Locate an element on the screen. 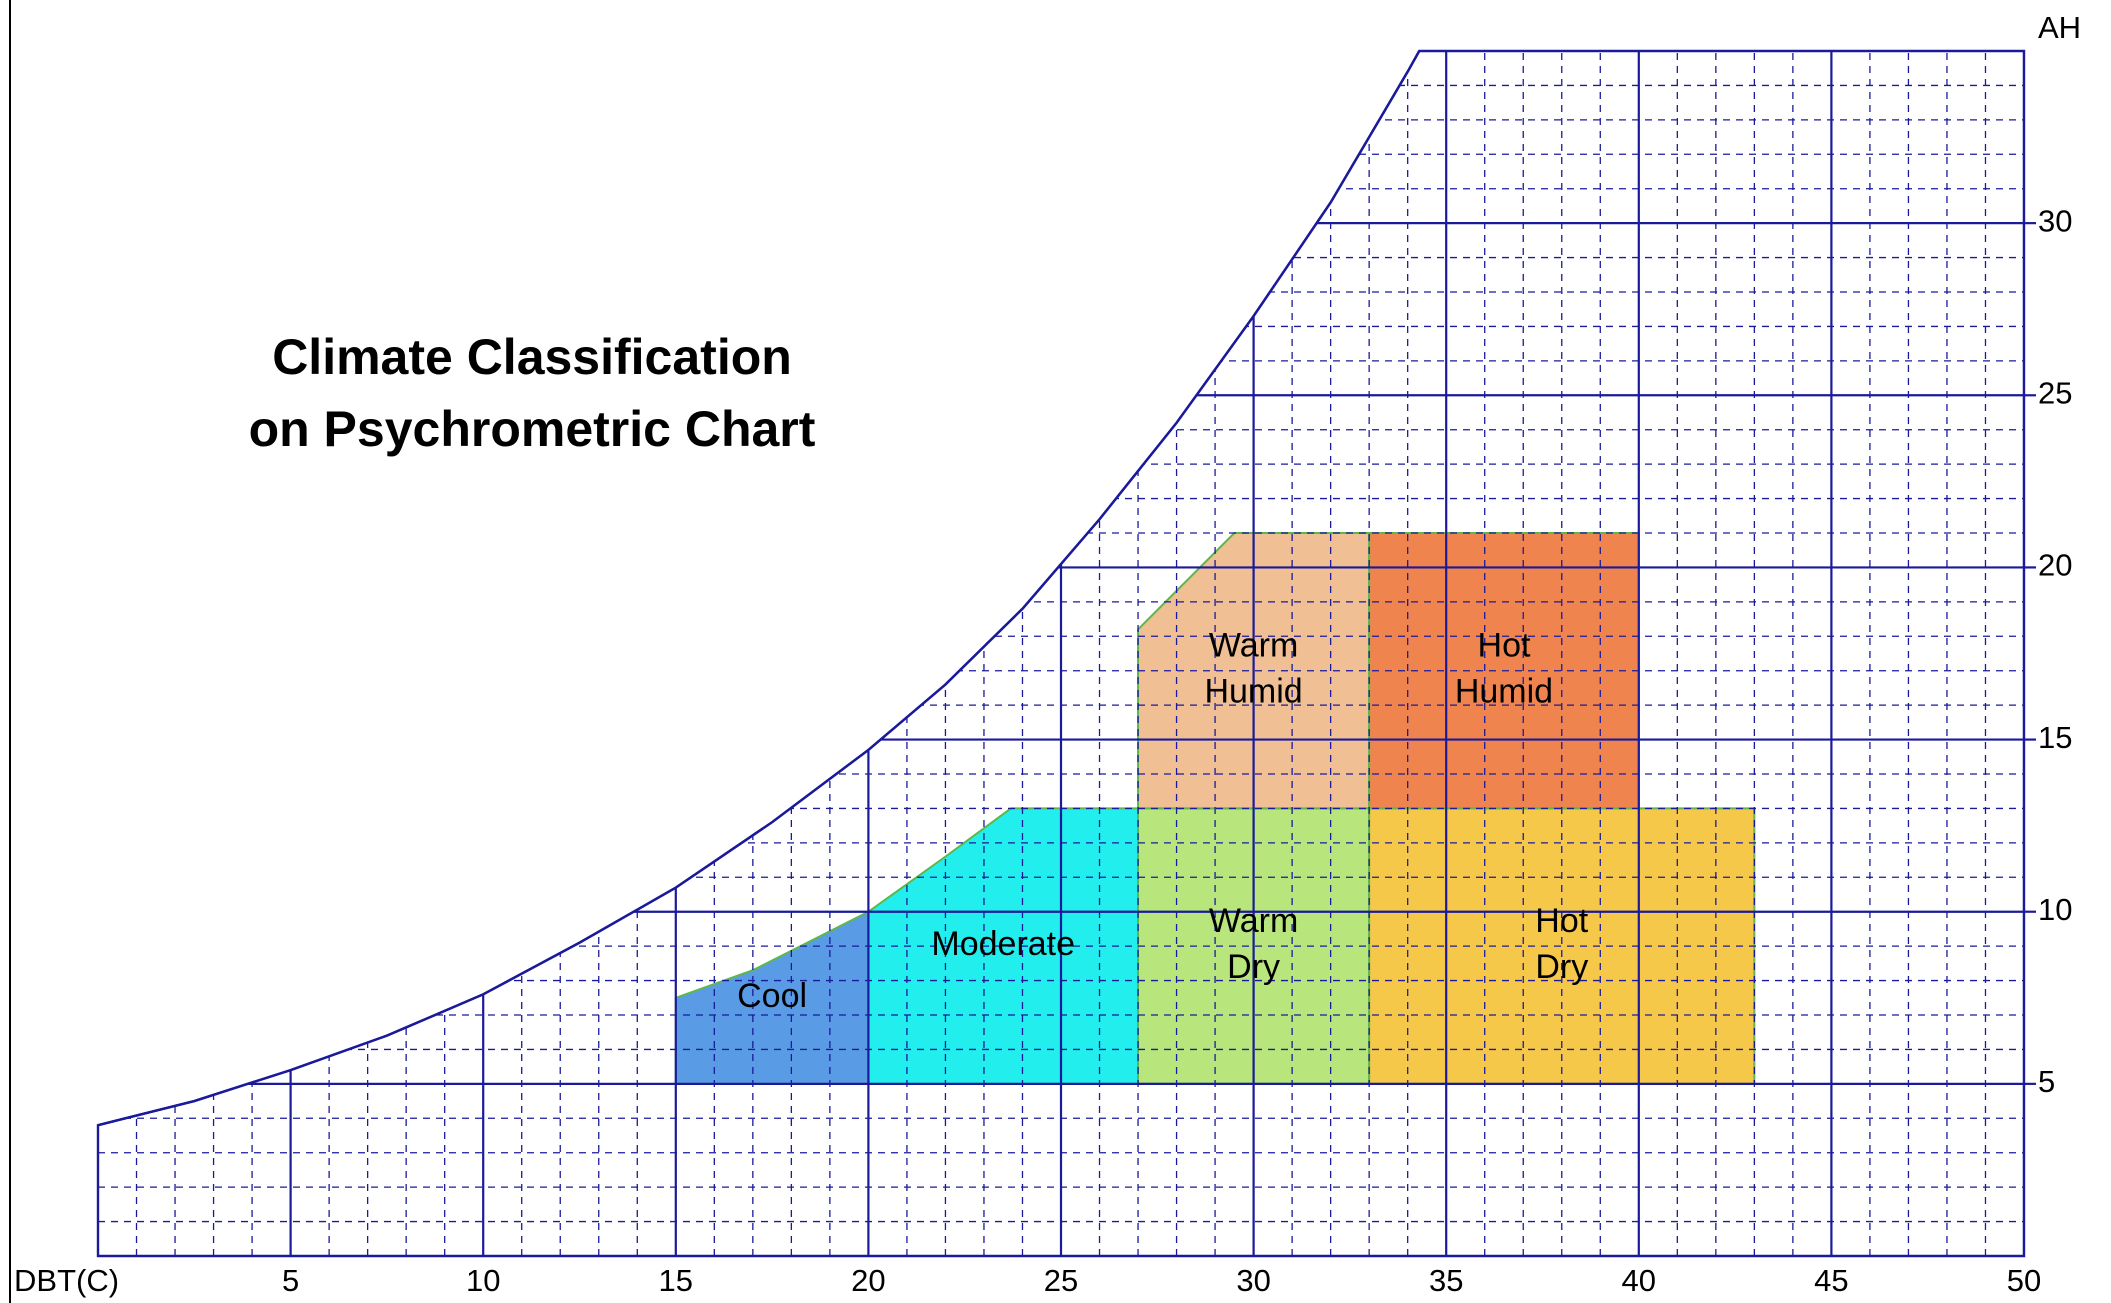 The width and height of the screenshot is (2111, 1303). y-tick-label: 25 is located at coordinates (2055, 392).